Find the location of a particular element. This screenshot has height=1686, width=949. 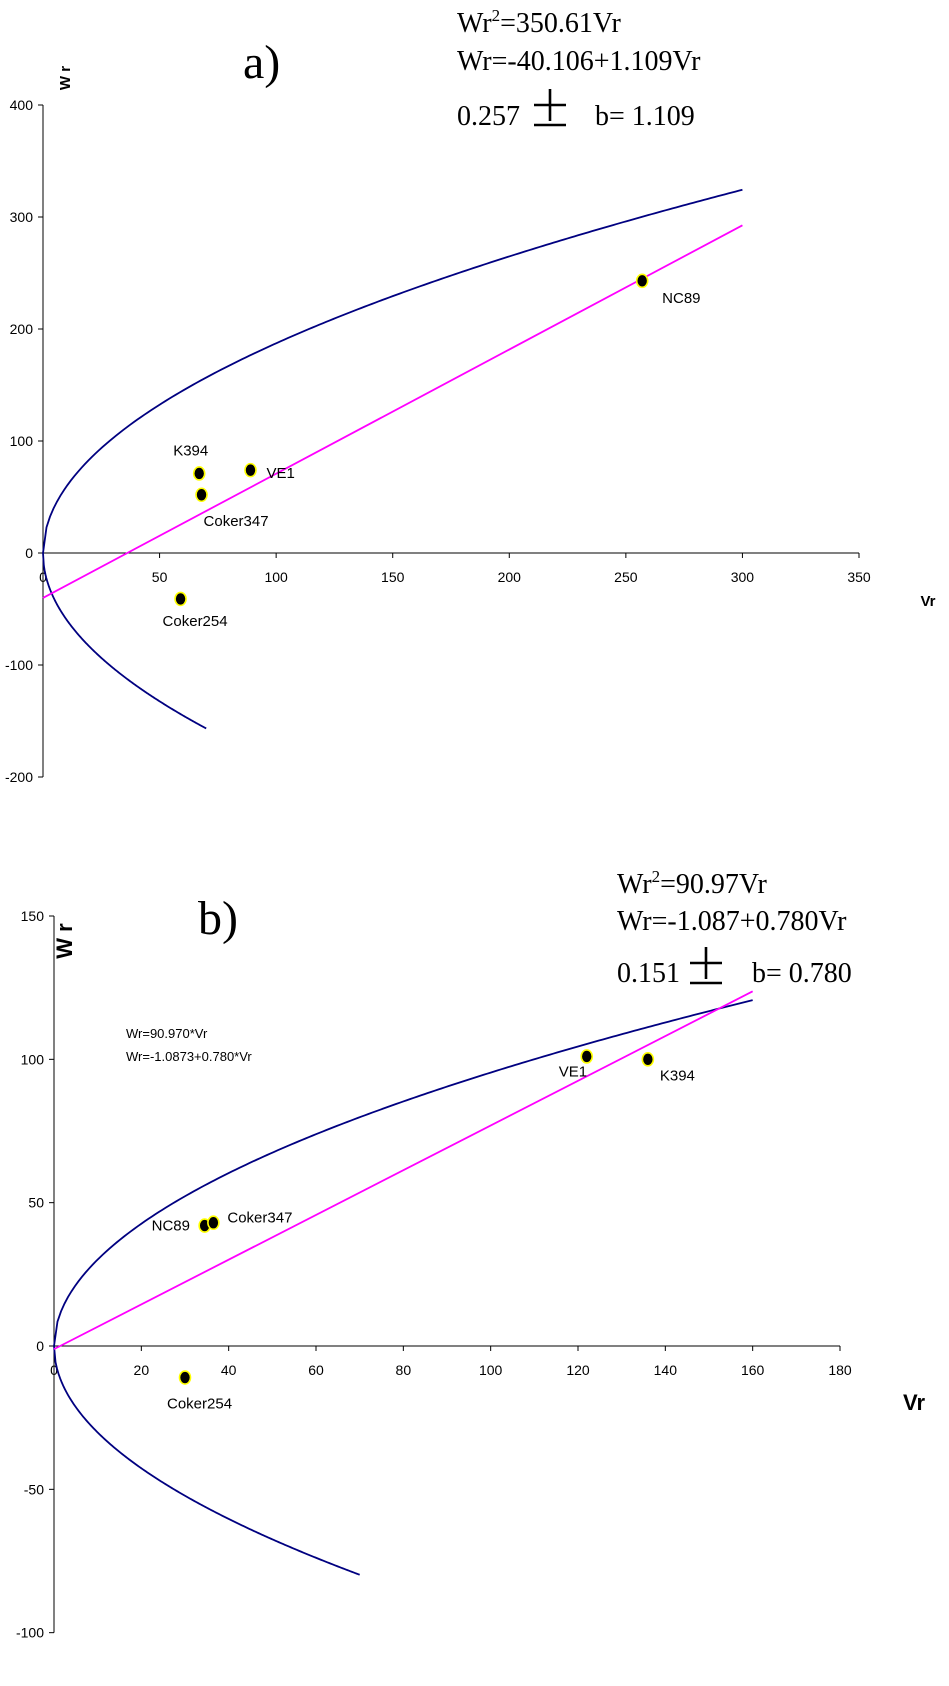

panel-a-x-axis-label: Vr is located at coordinates (927, 601).